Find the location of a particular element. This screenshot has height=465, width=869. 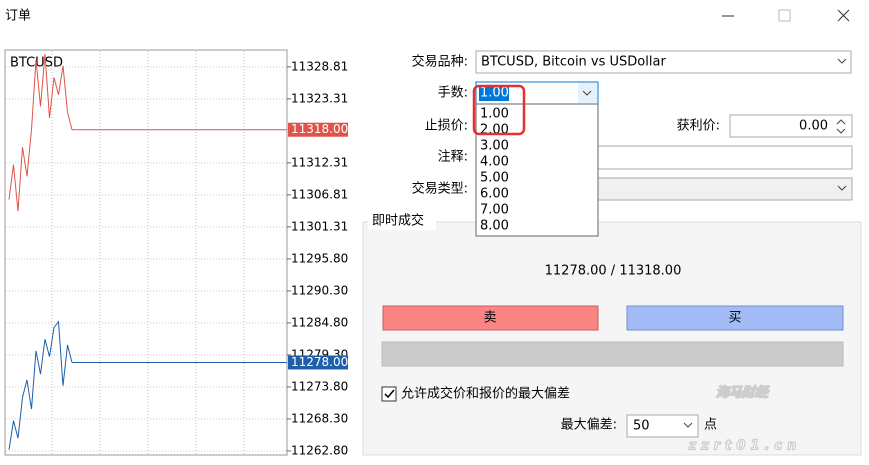

volume-value: 1.00 is located at coordinates (494, 93).